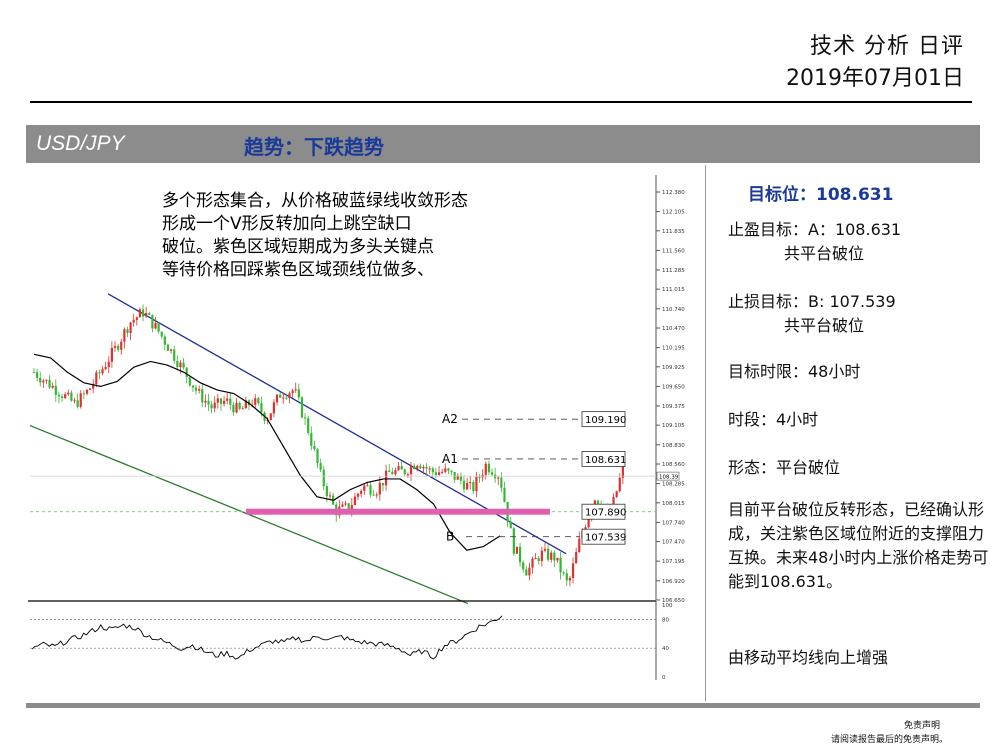 Image resolution: width=1000 pixels, height=753 pixels. I want to click on currency-pair: USD/JPY, so click(80, 143).